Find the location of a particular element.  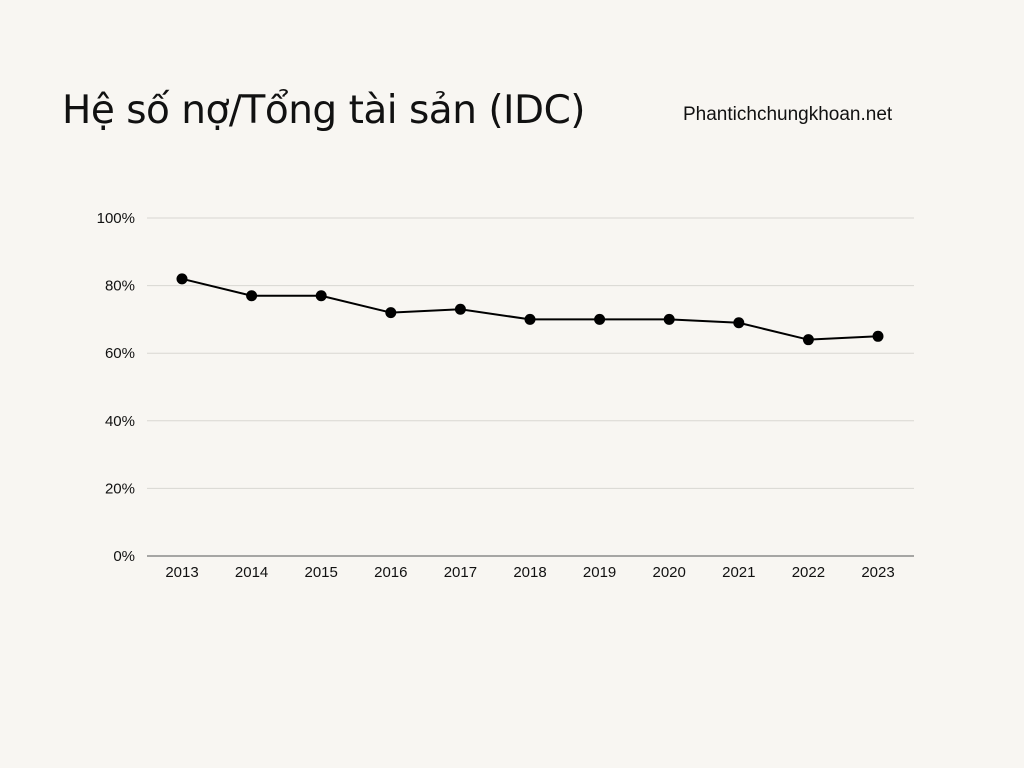

source-label: Phantichchungkhoan.net is located at coordinates (788, 114).